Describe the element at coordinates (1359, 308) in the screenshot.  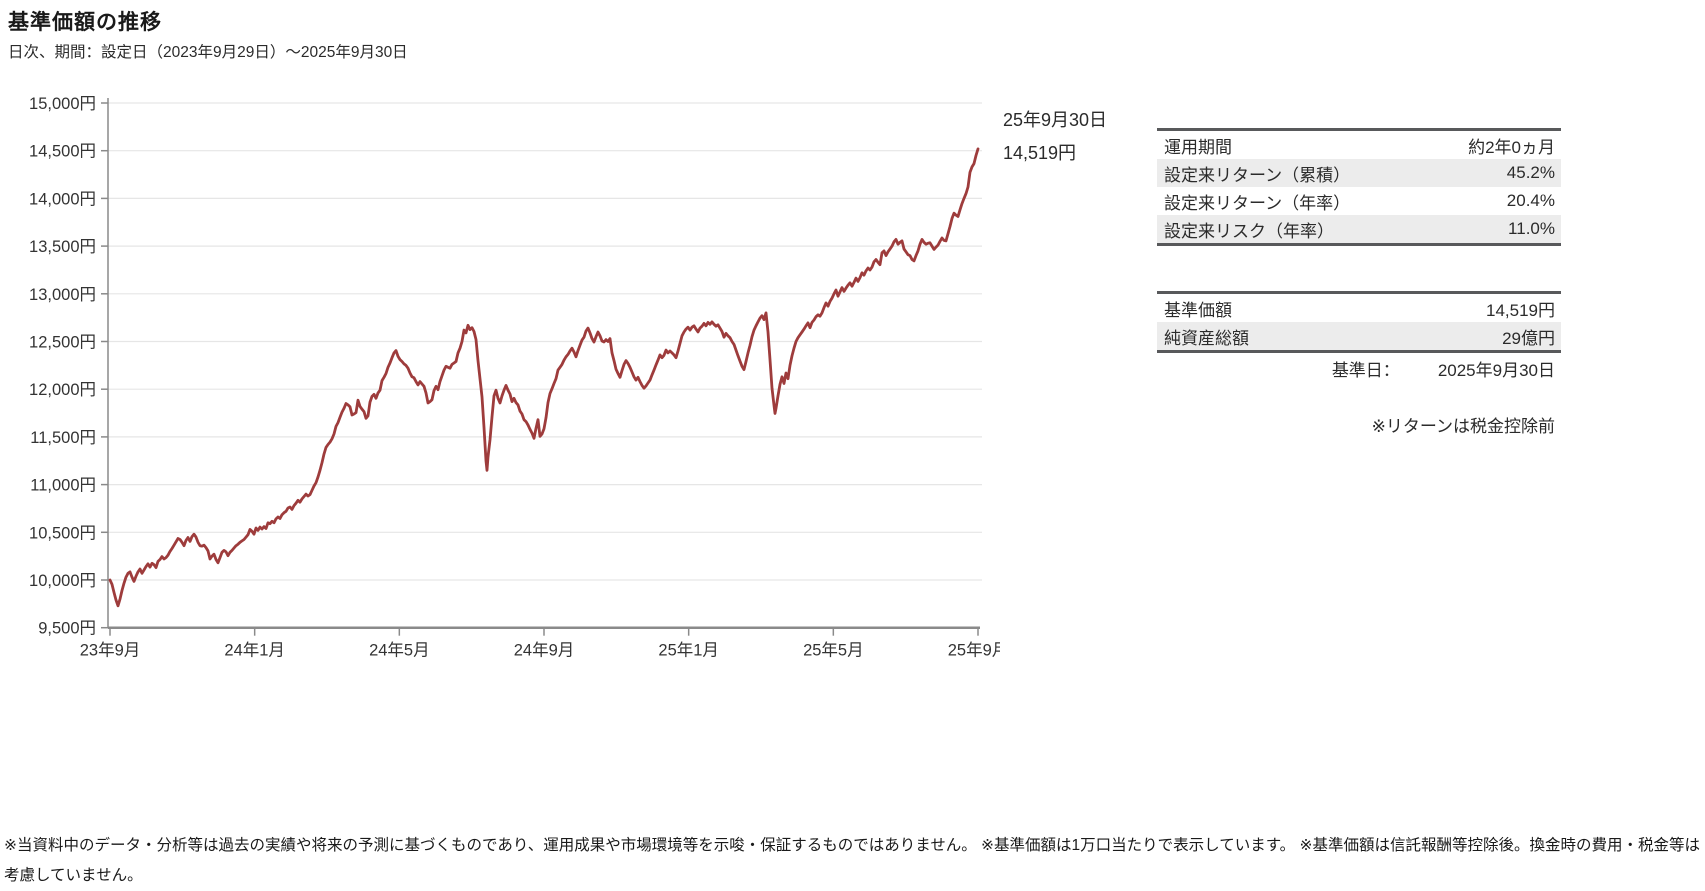
I see `table-row: 基準価額 14,519円` at that location.